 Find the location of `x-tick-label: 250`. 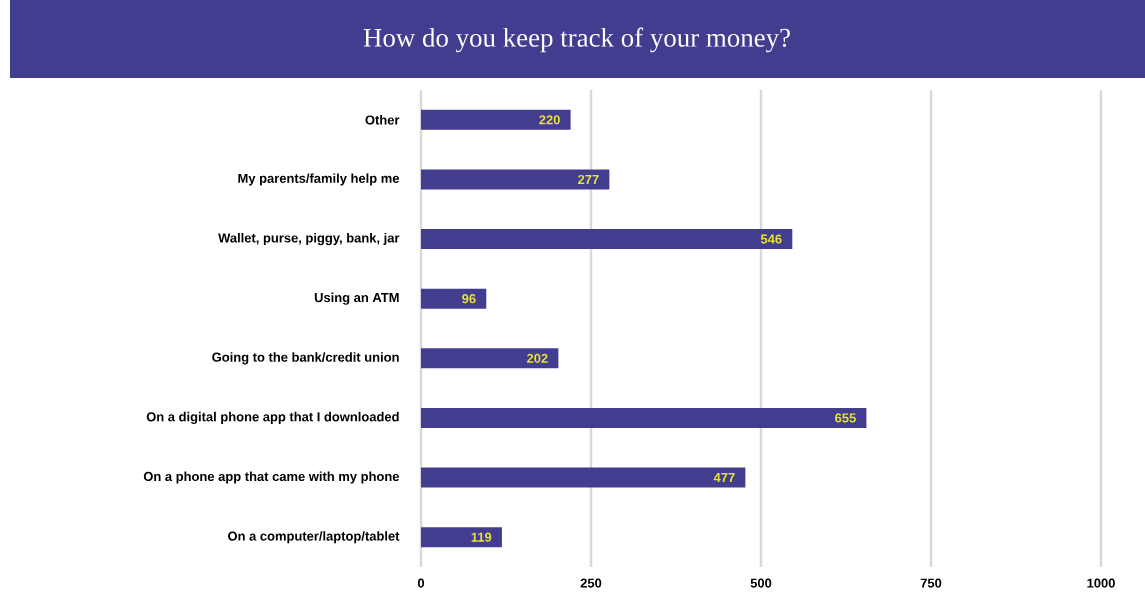

x-tick-label: 250 is located at coordinates (591, 583).